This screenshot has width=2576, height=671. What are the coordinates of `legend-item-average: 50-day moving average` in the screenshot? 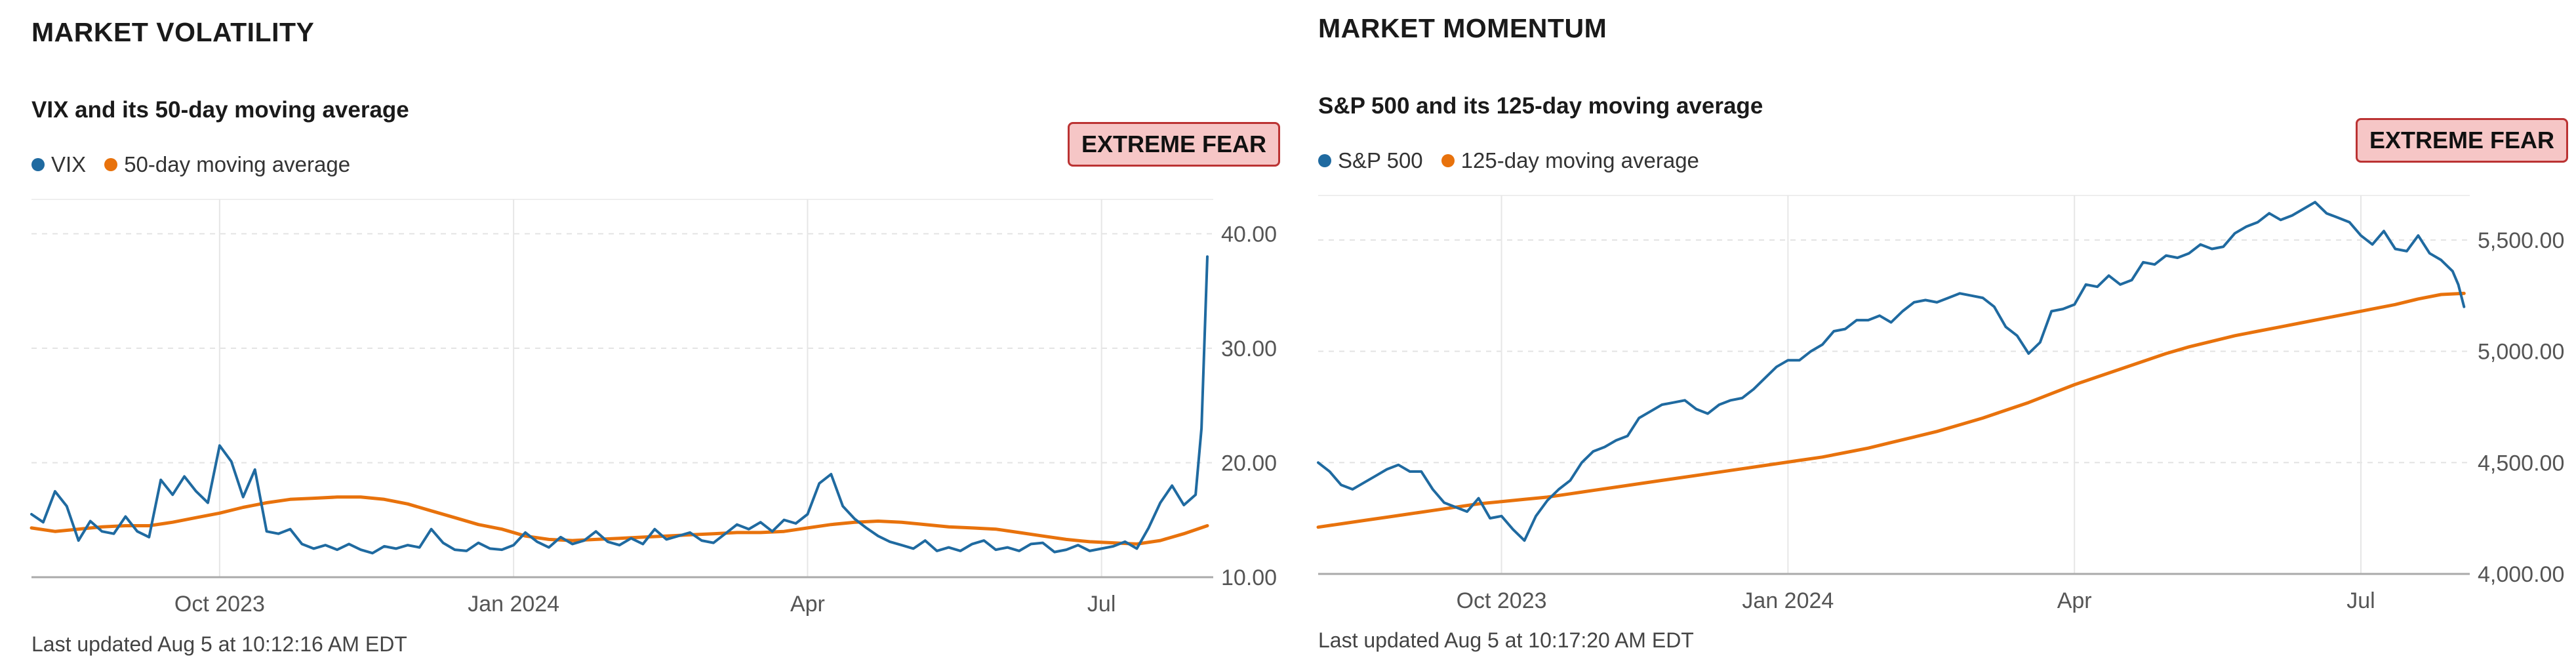 It's located at (227, 164).